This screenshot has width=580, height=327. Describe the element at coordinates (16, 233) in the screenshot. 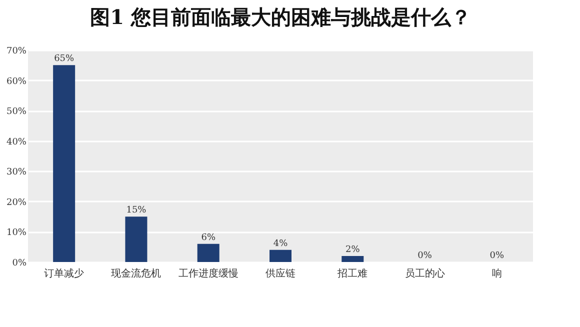

I see `y-tick-label: 10%` at that location.